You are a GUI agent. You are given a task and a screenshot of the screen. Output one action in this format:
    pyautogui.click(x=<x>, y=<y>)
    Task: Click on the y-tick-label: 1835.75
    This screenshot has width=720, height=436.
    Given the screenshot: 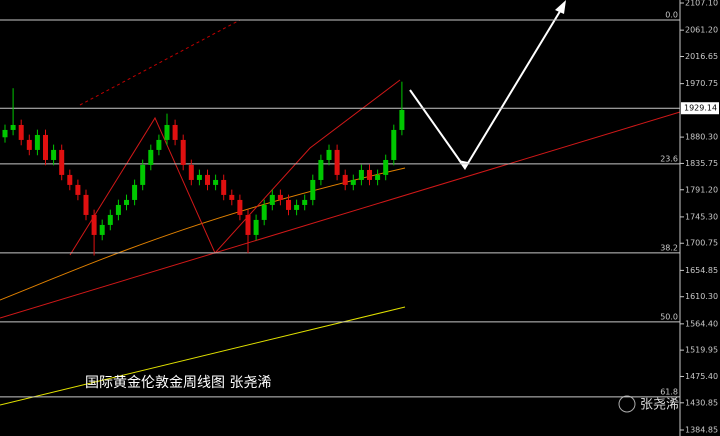 What is the action you would take?
    pyautogui.click(x=701, y=163)
    